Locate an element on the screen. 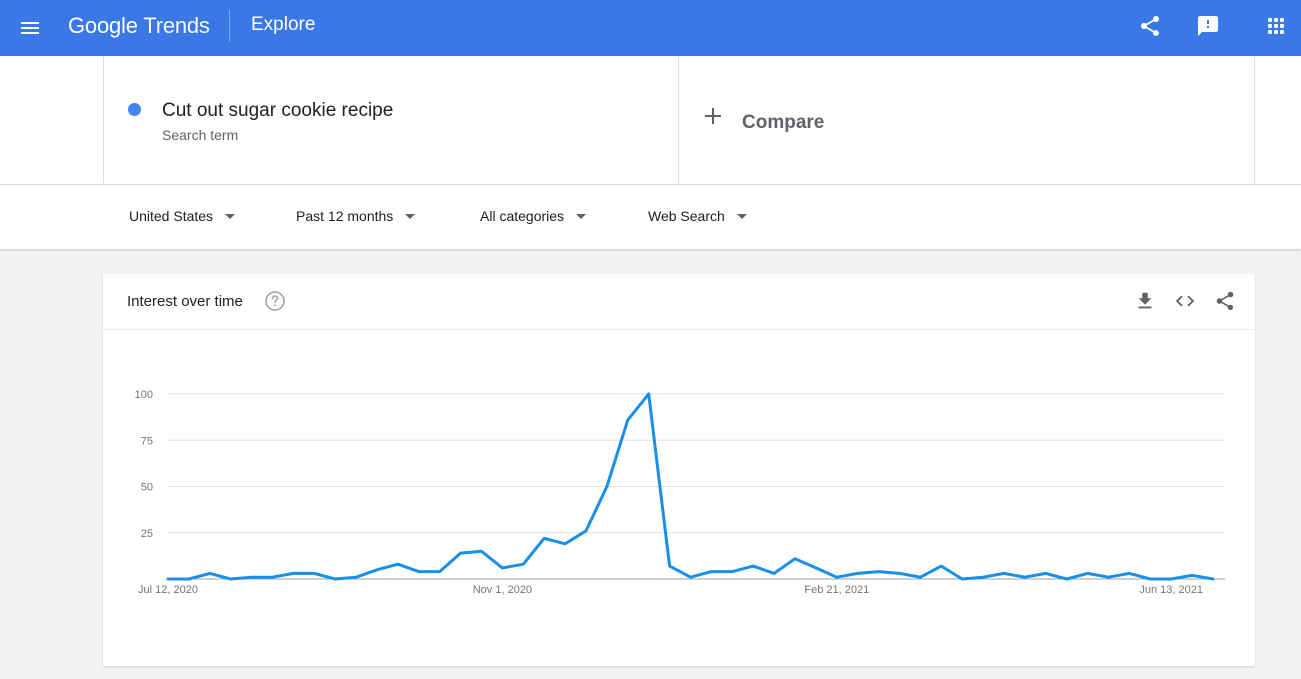  share-icon is located at coordinates (1150, 26).